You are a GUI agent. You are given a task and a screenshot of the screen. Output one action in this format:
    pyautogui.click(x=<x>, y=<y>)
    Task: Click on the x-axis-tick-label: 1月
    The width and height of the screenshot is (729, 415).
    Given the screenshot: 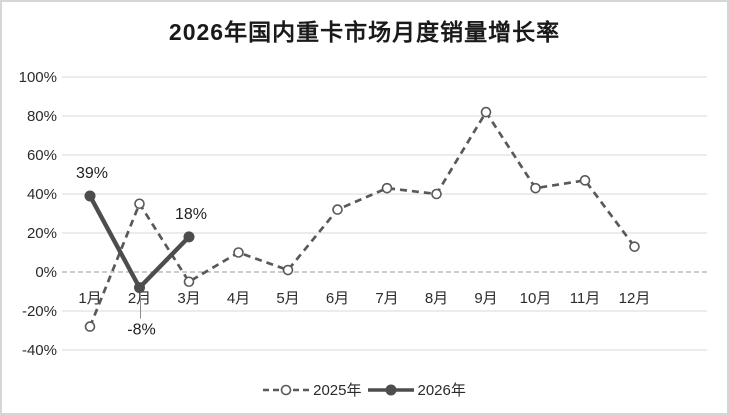 What is the action you would take?
    pyautogui.click(x=89, y=298)
    